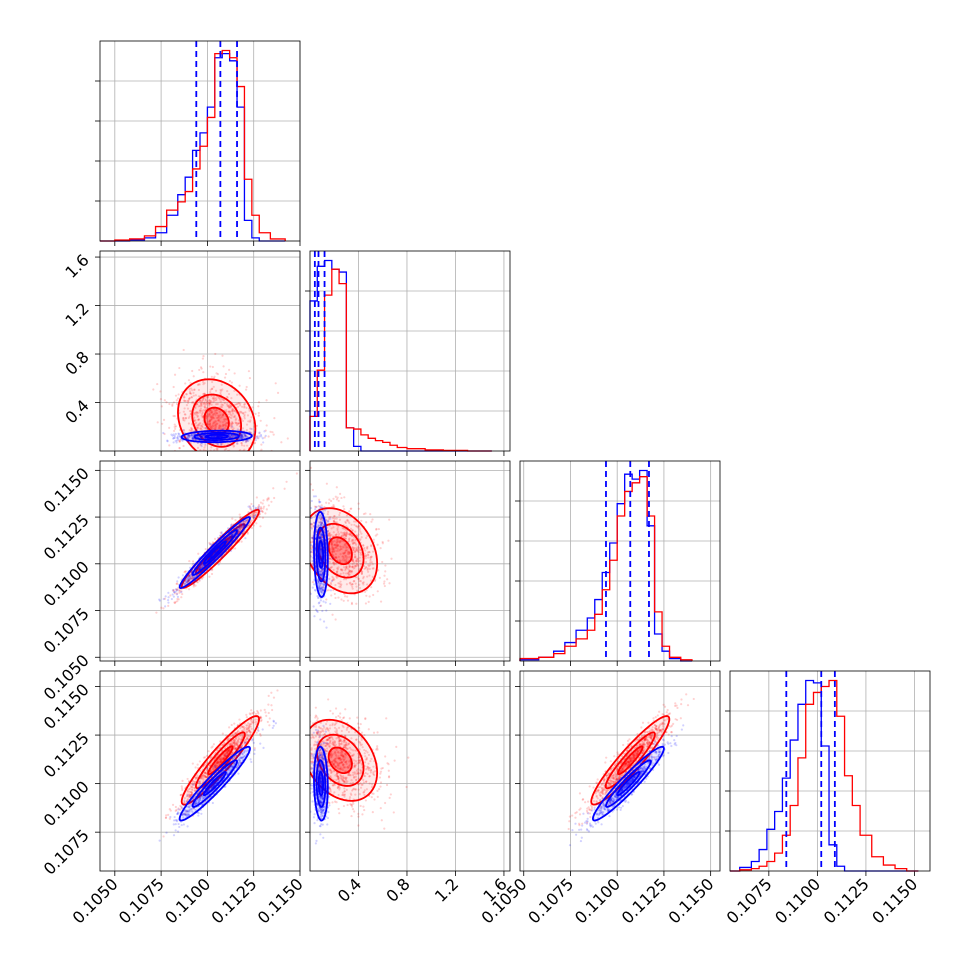 This screenshot has width=970, height=970. I want to click on x-tick-label: 0.1100, so click(797, 900).